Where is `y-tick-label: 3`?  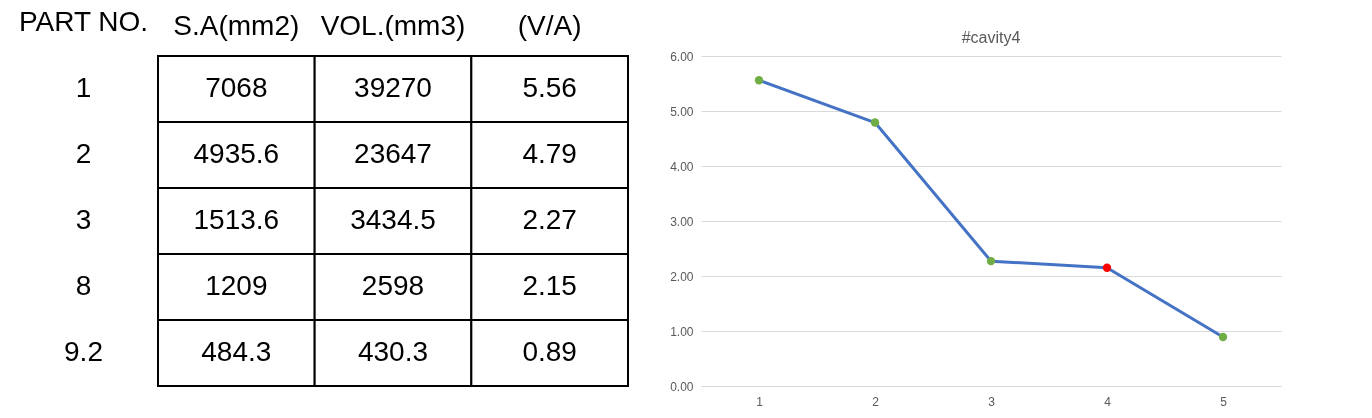
y-tick-label: 3 is located at coordinates (83, 219).